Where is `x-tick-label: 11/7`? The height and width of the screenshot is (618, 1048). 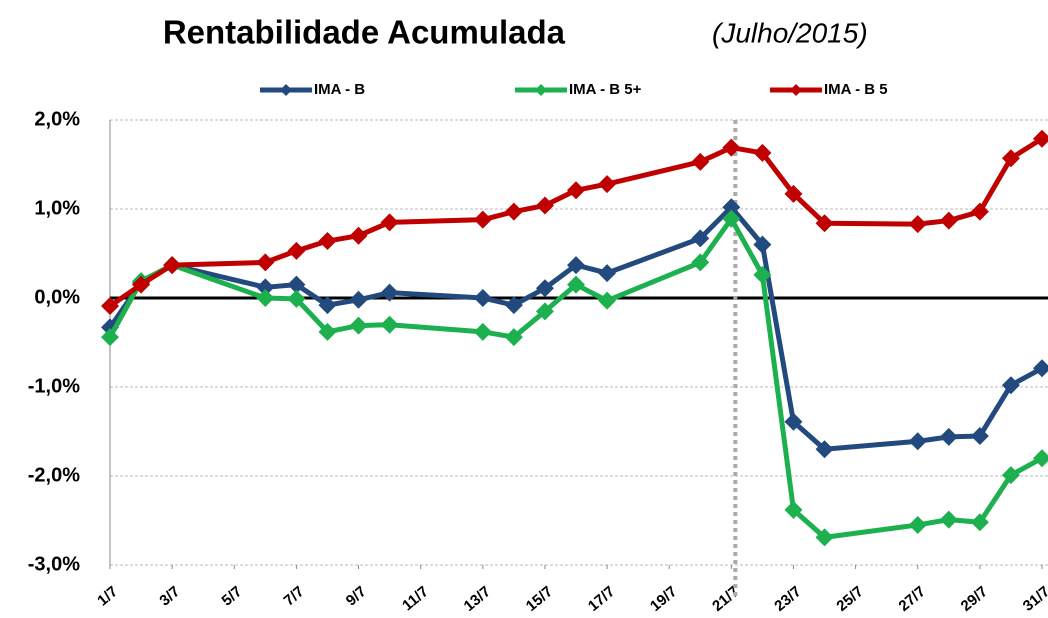
x-tick-label: 11/7 is located at coordinates (415, 598).